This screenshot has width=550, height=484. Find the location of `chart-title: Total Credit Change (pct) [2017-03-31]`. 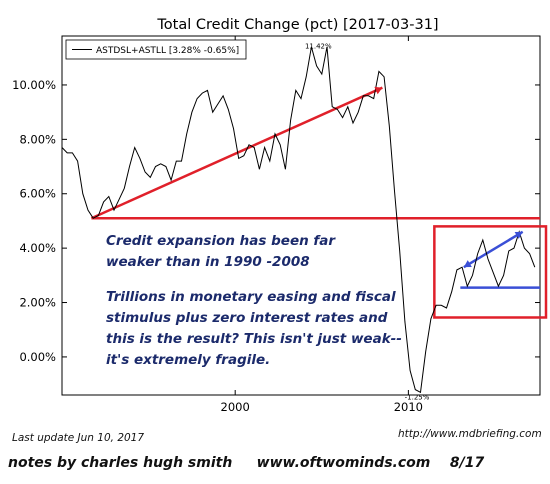

chart-title: Total Credit Change (pct) [2017-03-31] is located at coordinates (297, 25).